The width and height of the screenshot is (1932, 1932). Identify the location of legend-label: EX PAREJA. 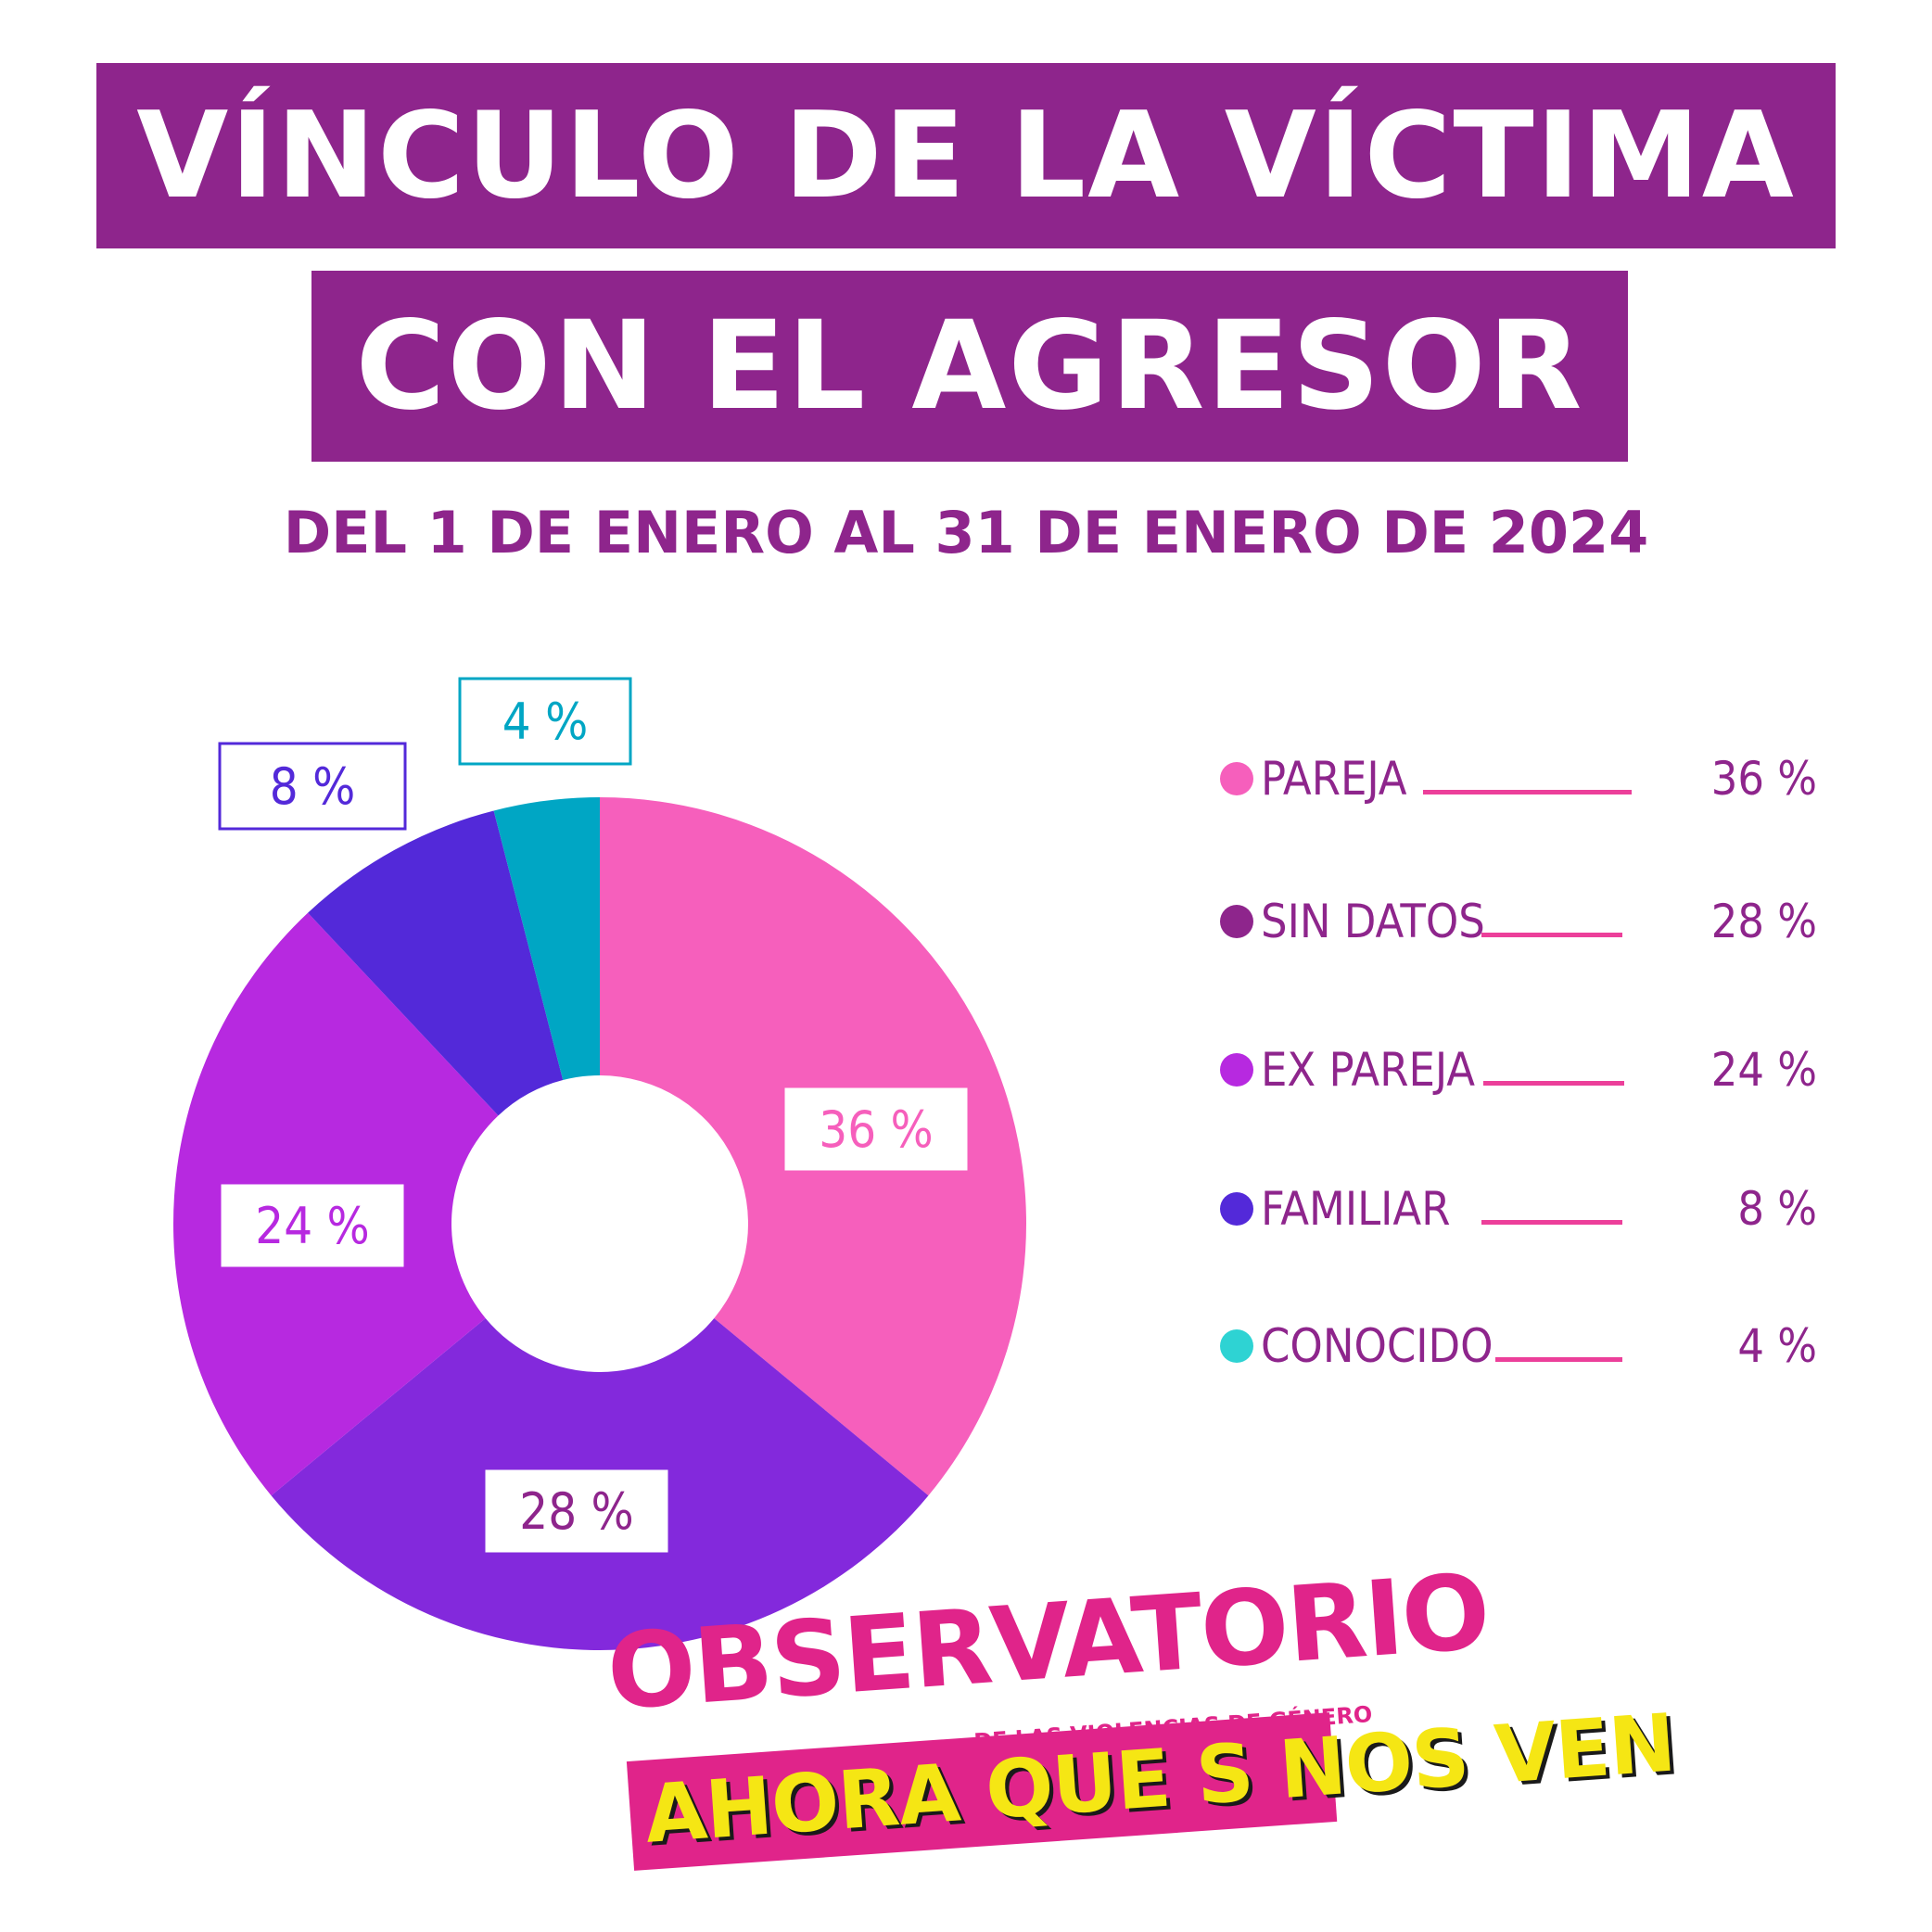
(1368, 1070).